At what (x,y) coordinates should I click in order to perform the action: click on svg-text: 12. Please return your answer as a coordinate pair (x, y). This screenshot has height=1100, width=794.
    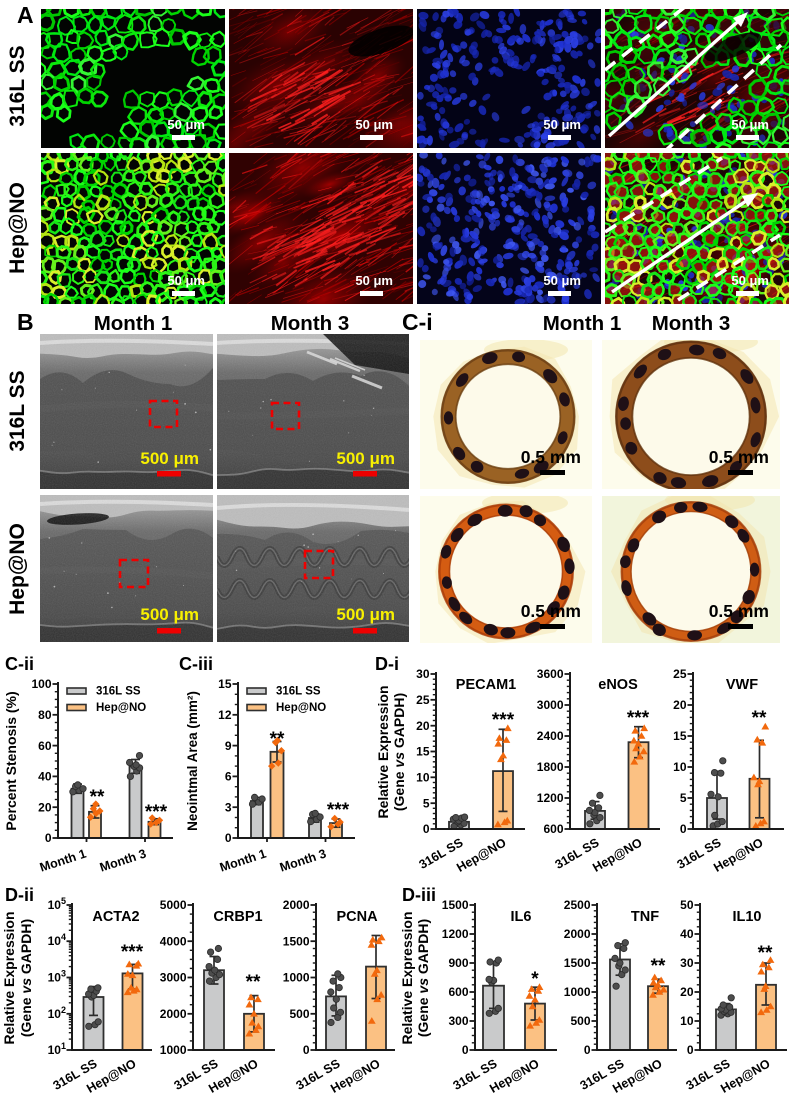
    Looking at the image, I should click on (225, 715).